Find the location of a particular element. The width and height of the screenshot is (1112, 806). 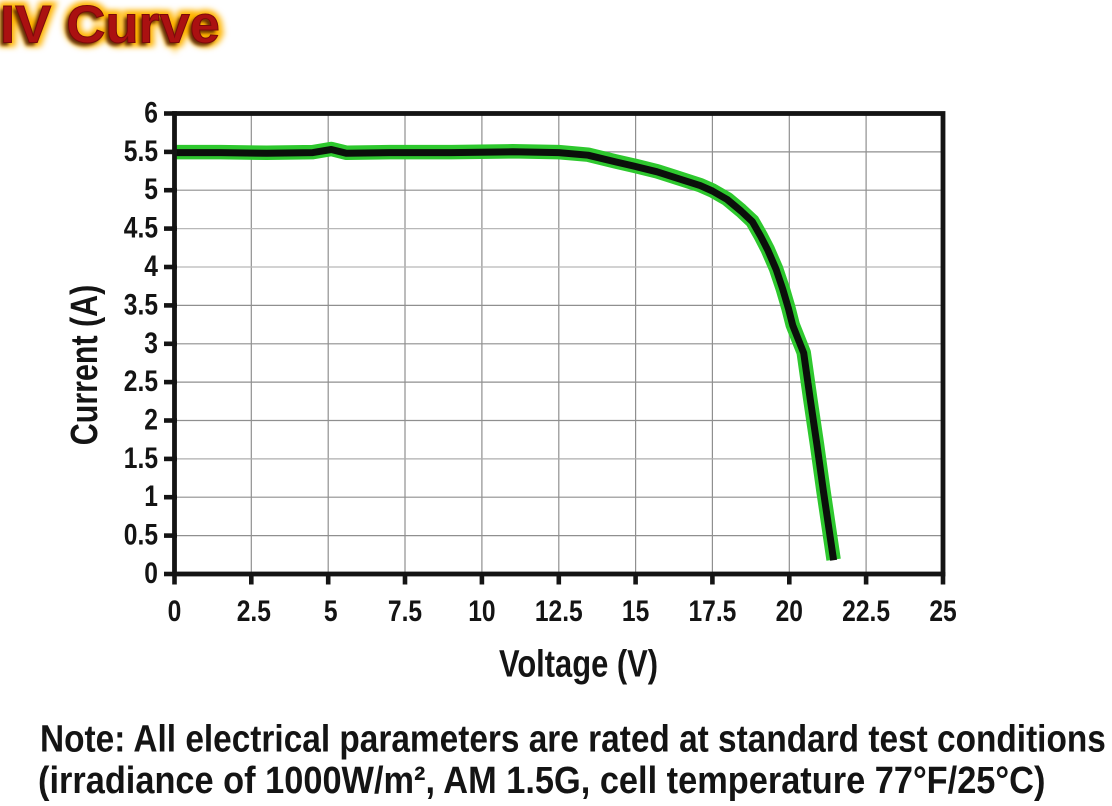

svg-text: 17.5 is located at coordinates (712, 611).